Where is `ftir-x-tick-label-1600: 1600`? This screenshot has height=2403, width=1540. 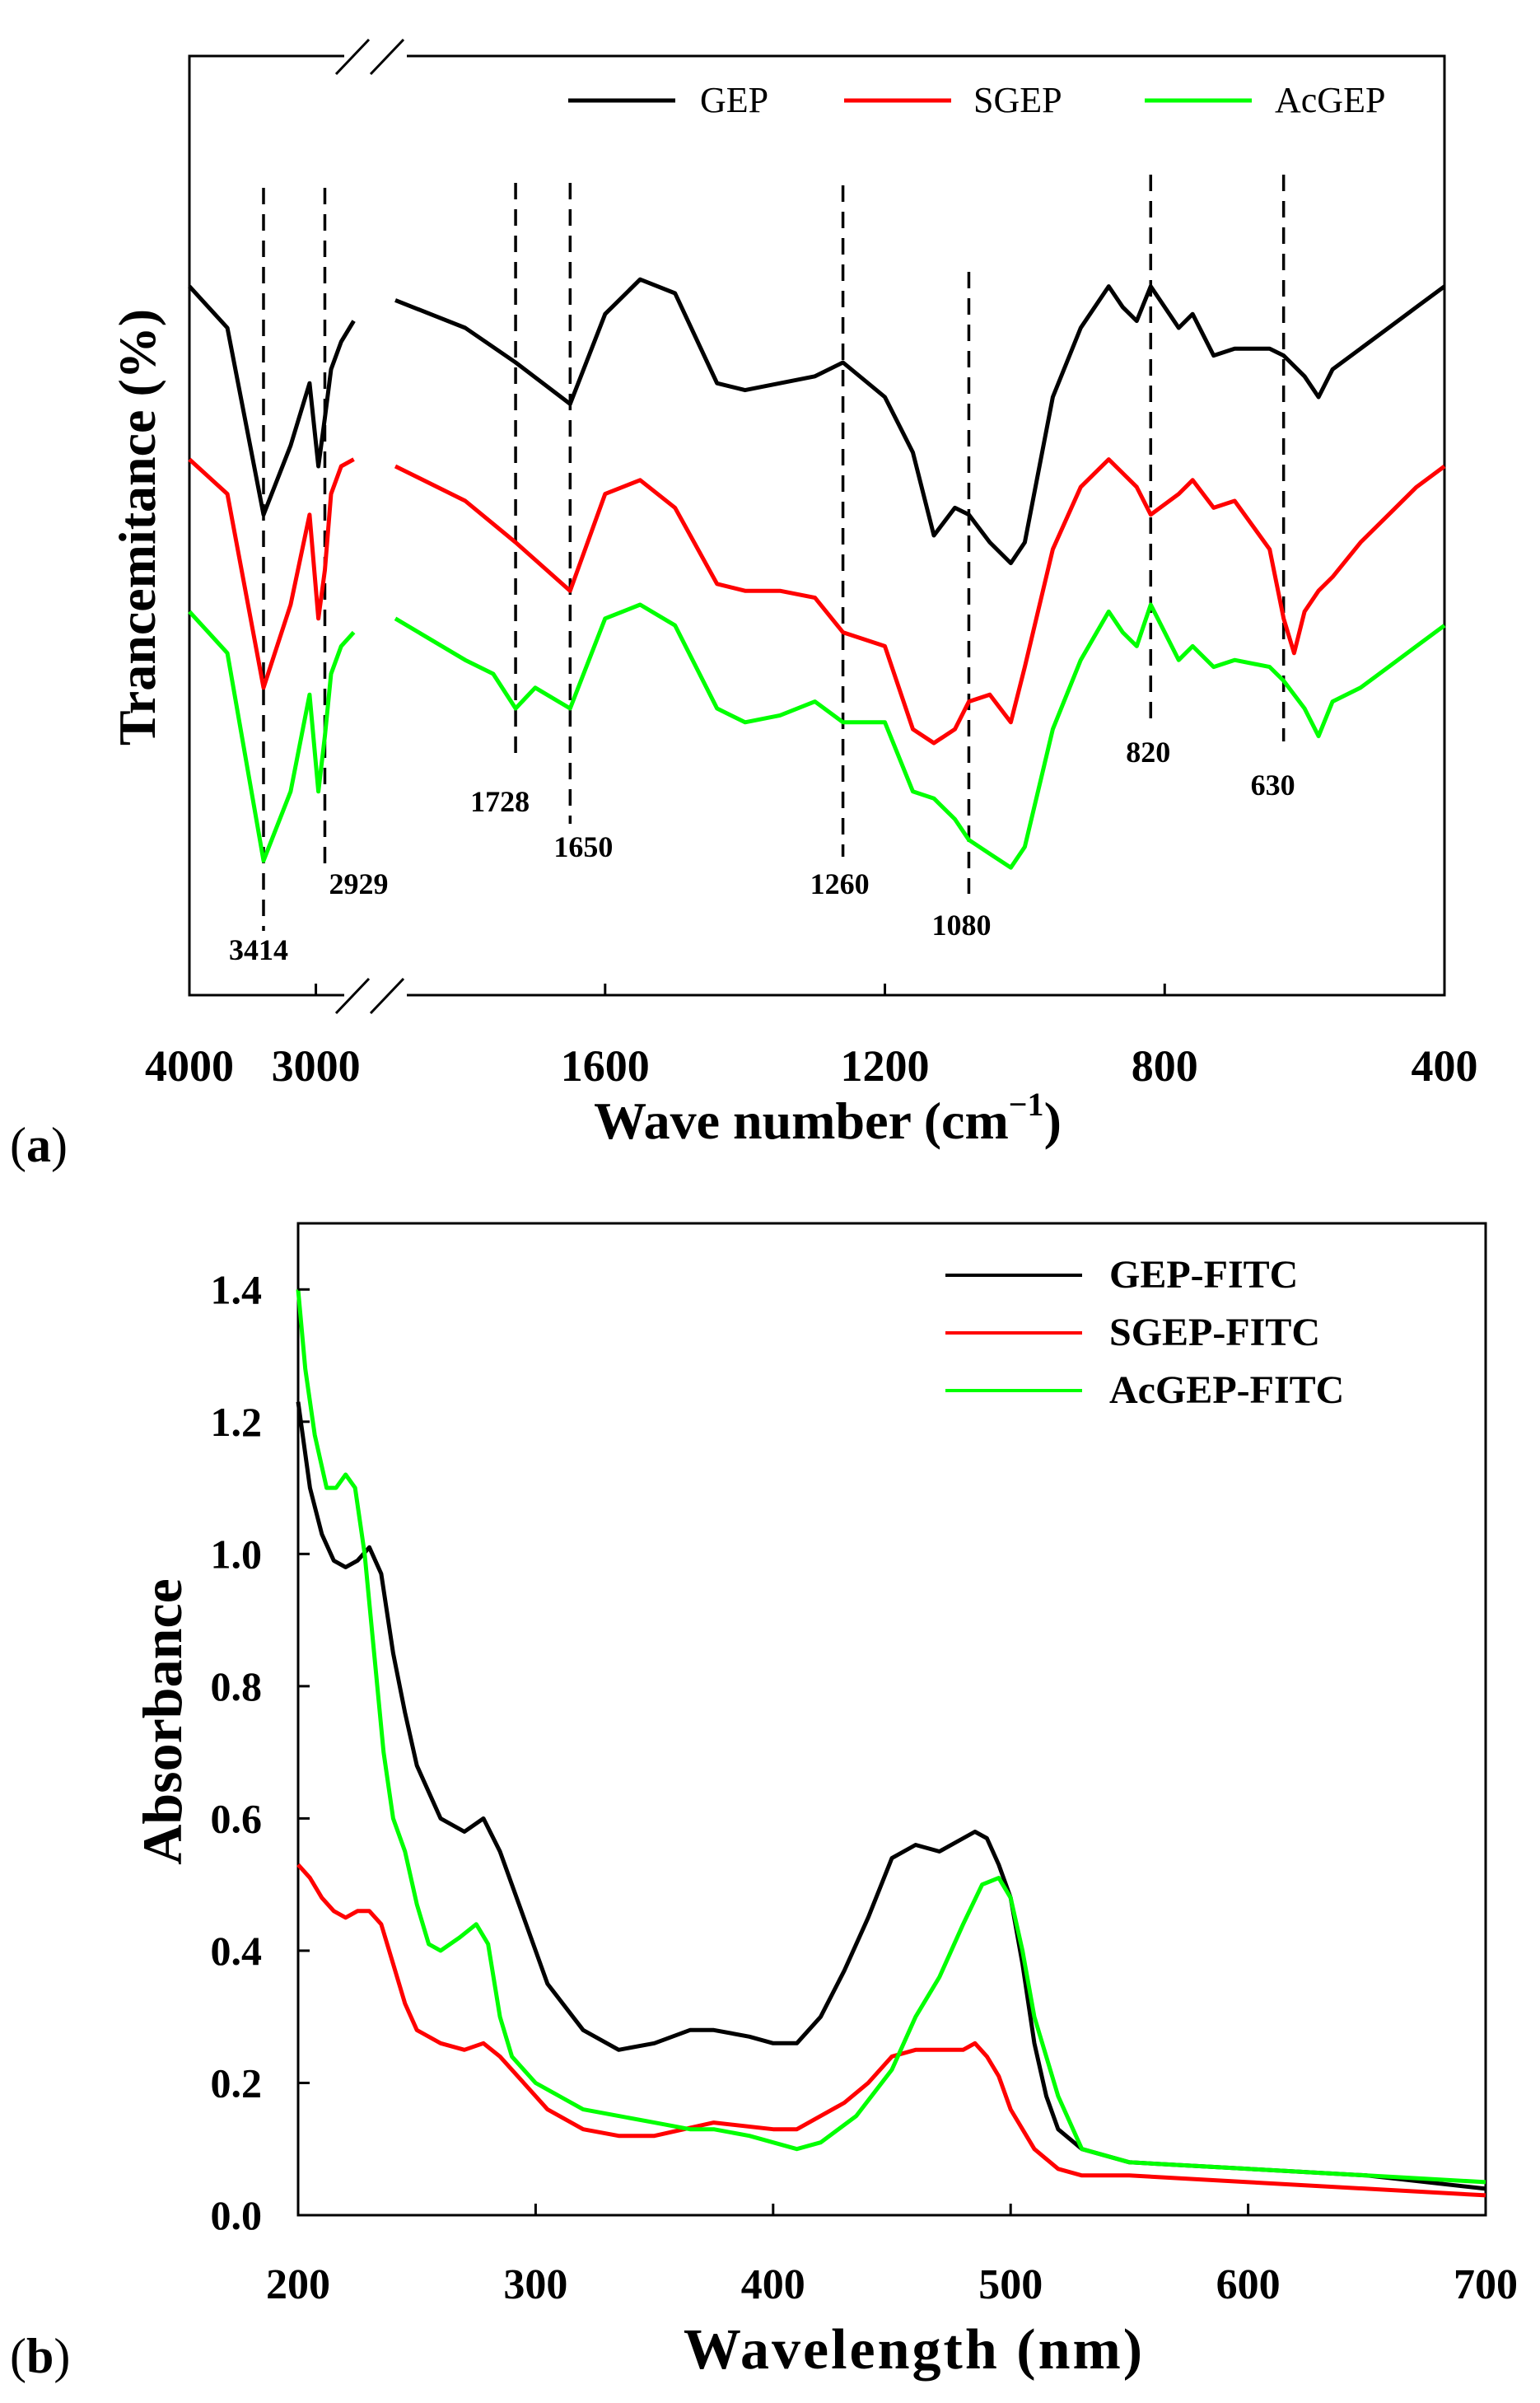
ftir-x-tick-label-1600: 1600 is located at coordinates (605, 1066).